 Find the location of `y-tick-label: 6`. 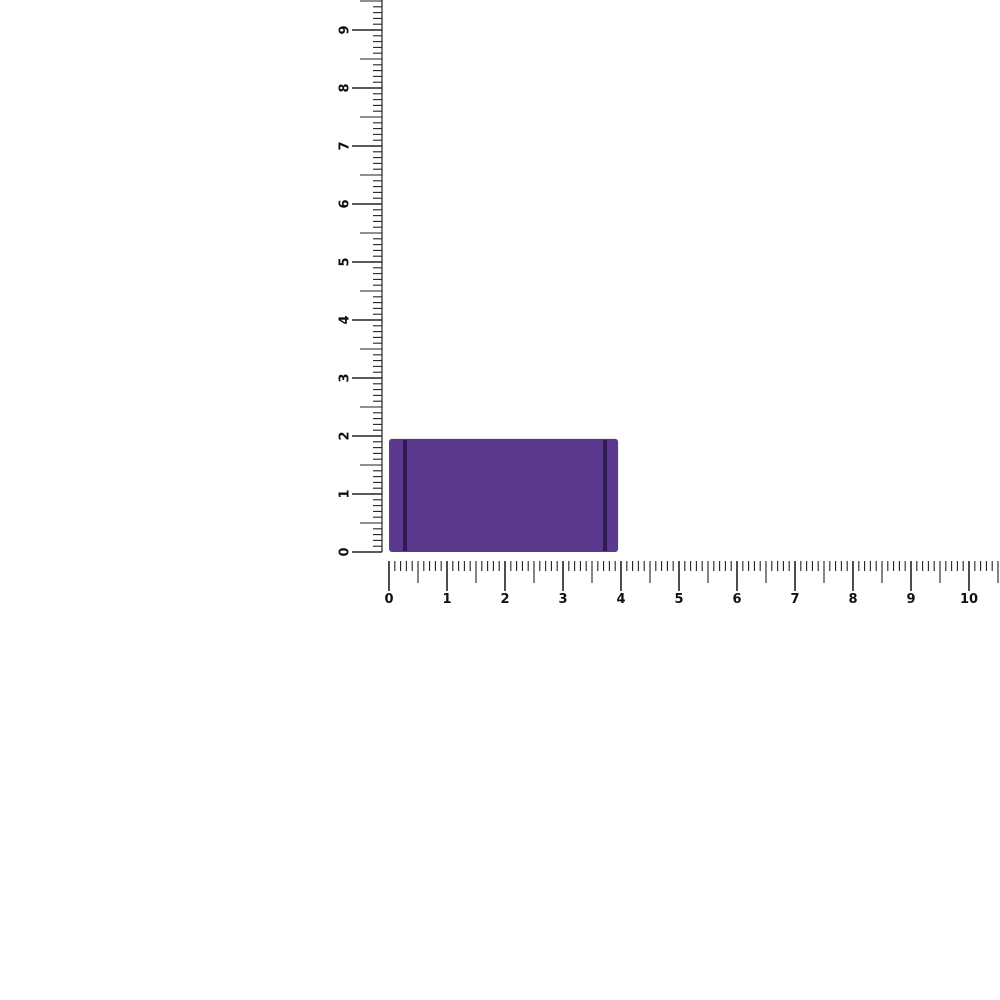

y-tick-label: 6 is located at coordinates (345, 203).